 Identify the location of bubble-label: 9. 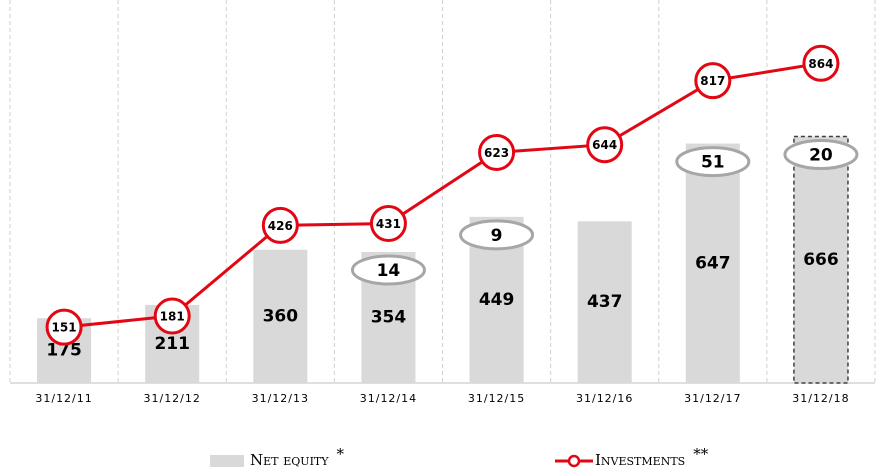
(497, 236).